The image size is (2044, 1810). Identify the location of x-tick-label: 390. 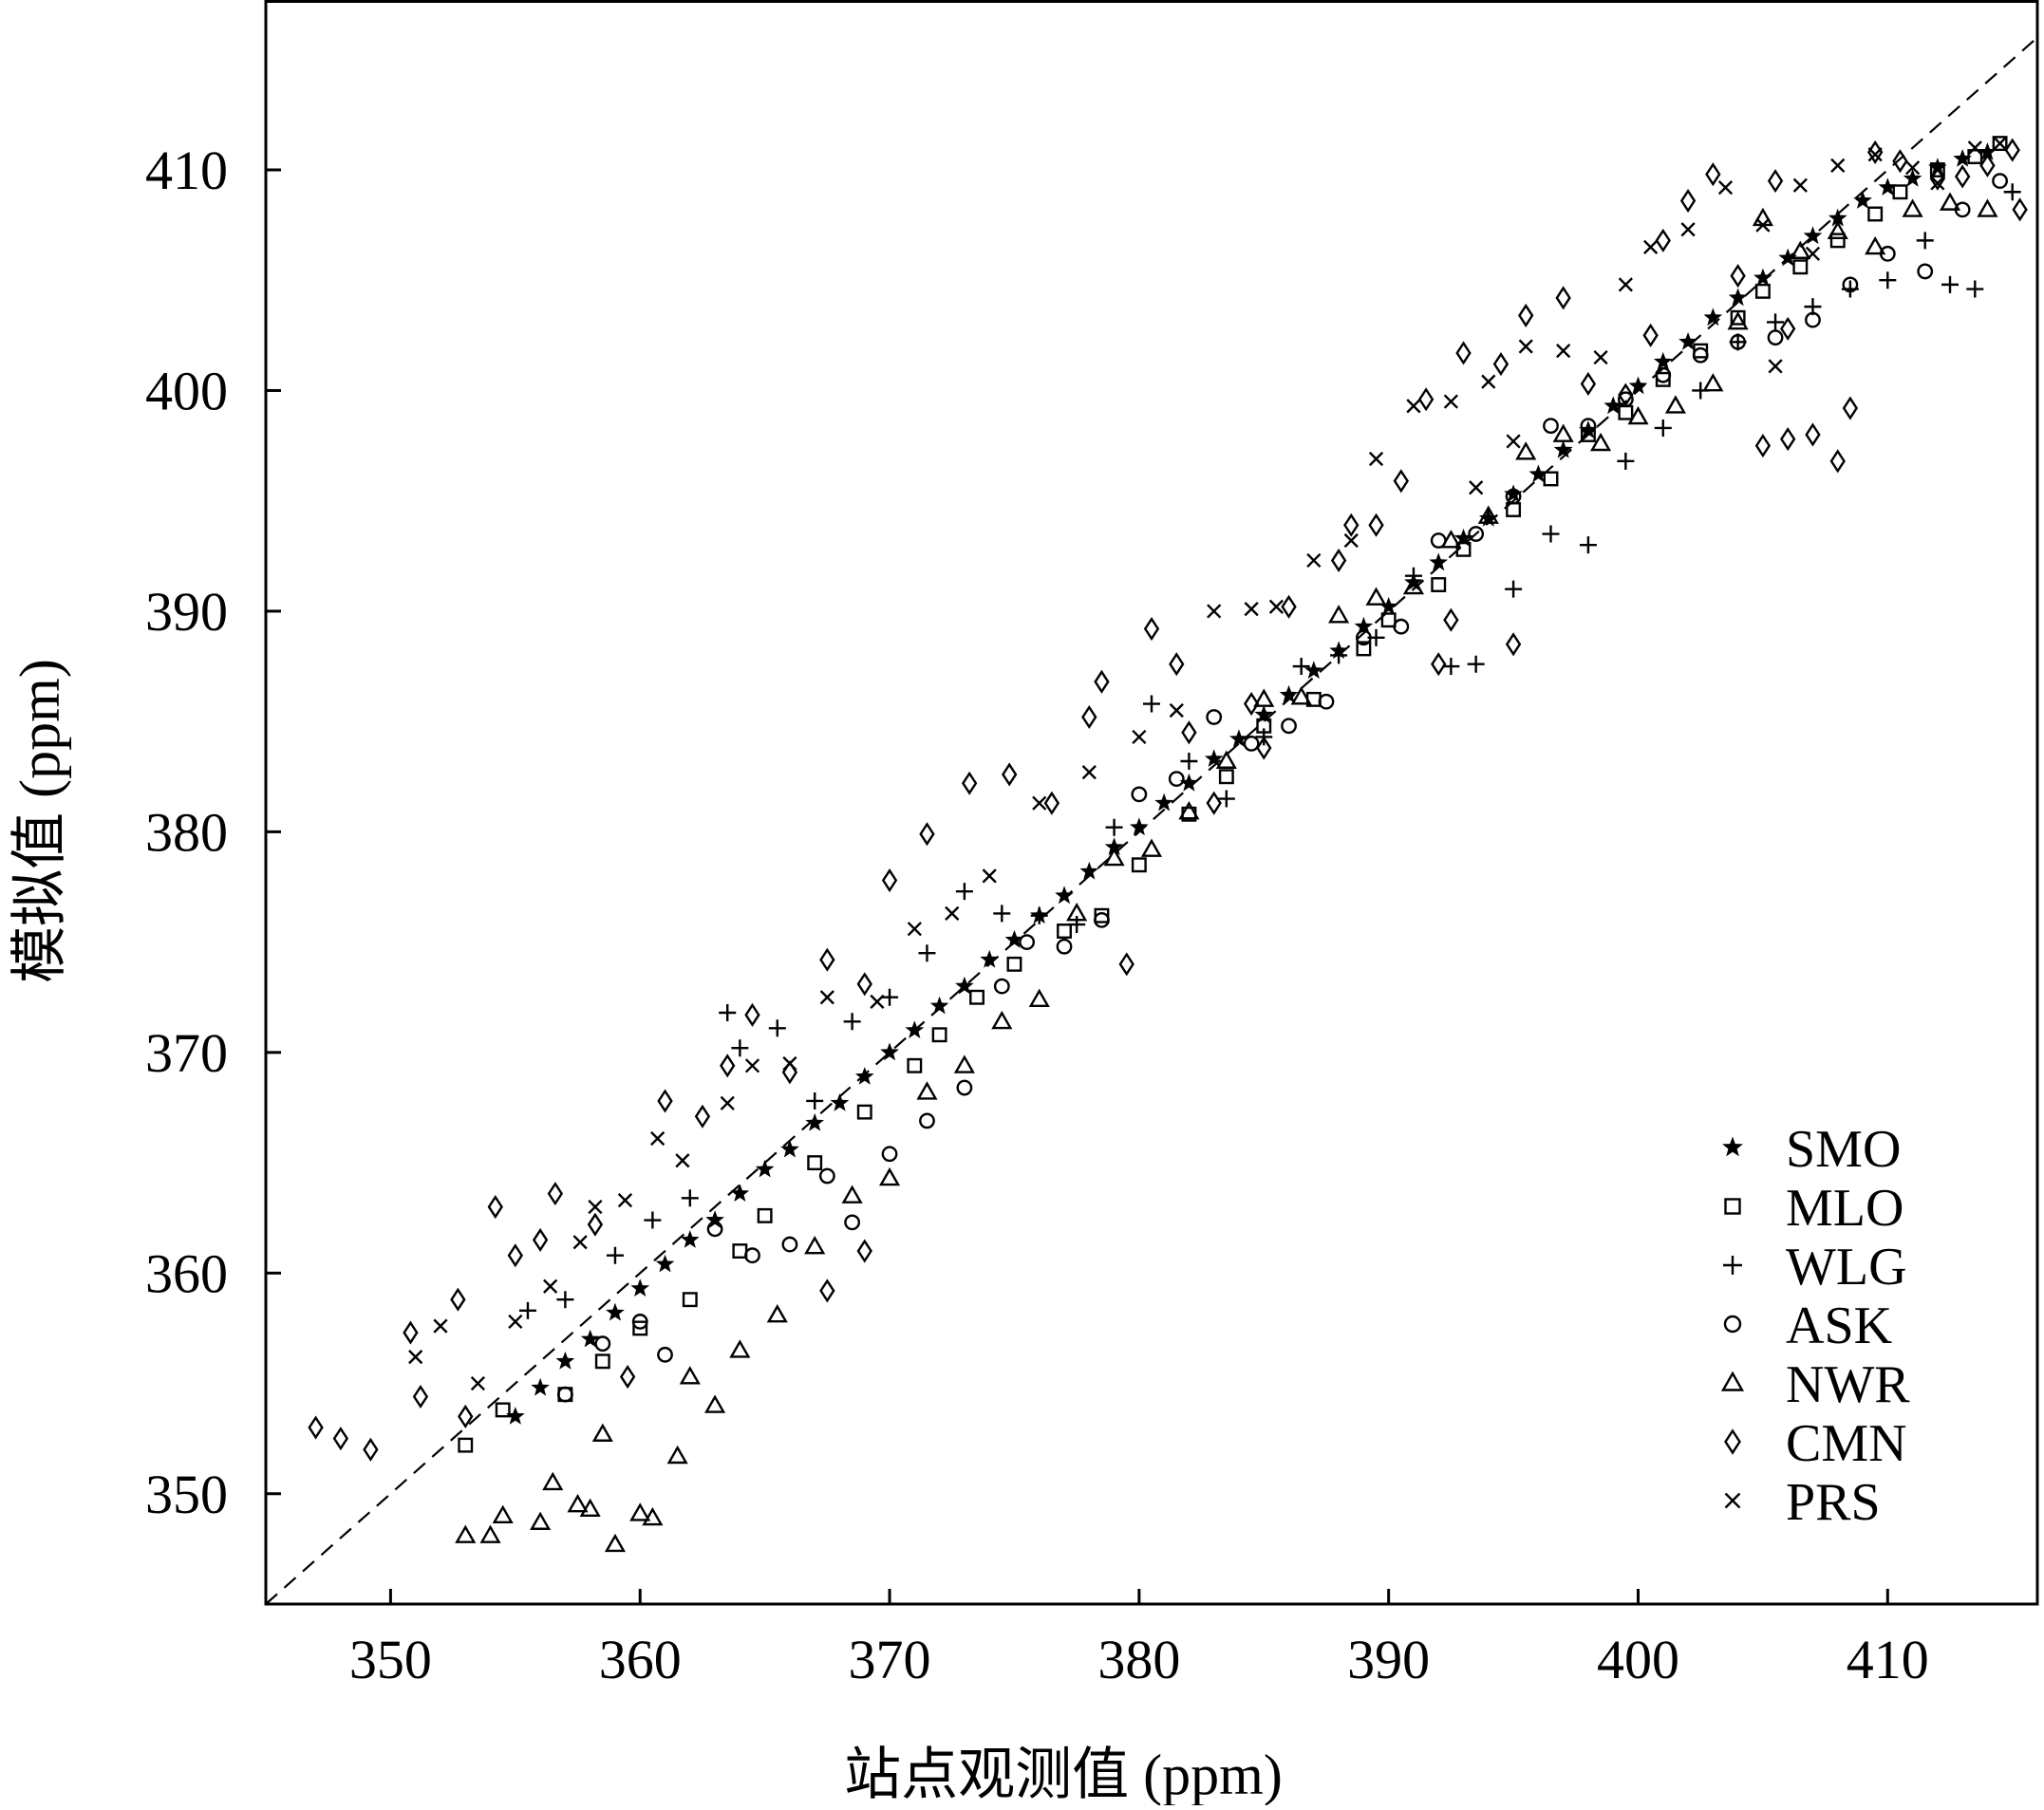
(1388, 1659).